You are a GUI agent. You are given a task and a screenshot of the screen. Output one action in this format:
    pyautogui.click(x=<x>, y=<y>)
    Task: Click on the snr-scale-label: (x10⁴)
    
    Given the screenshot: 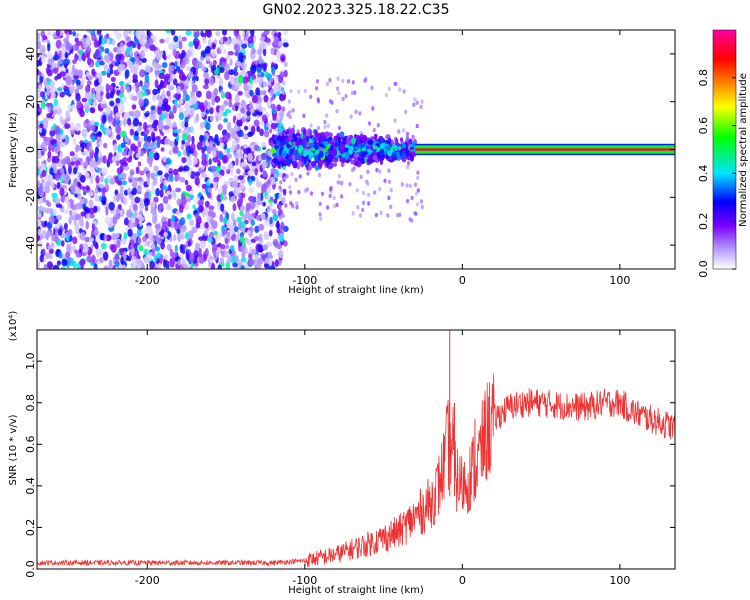 What is the action you would take?
    pyautogui.click(x=13, y=326)
    